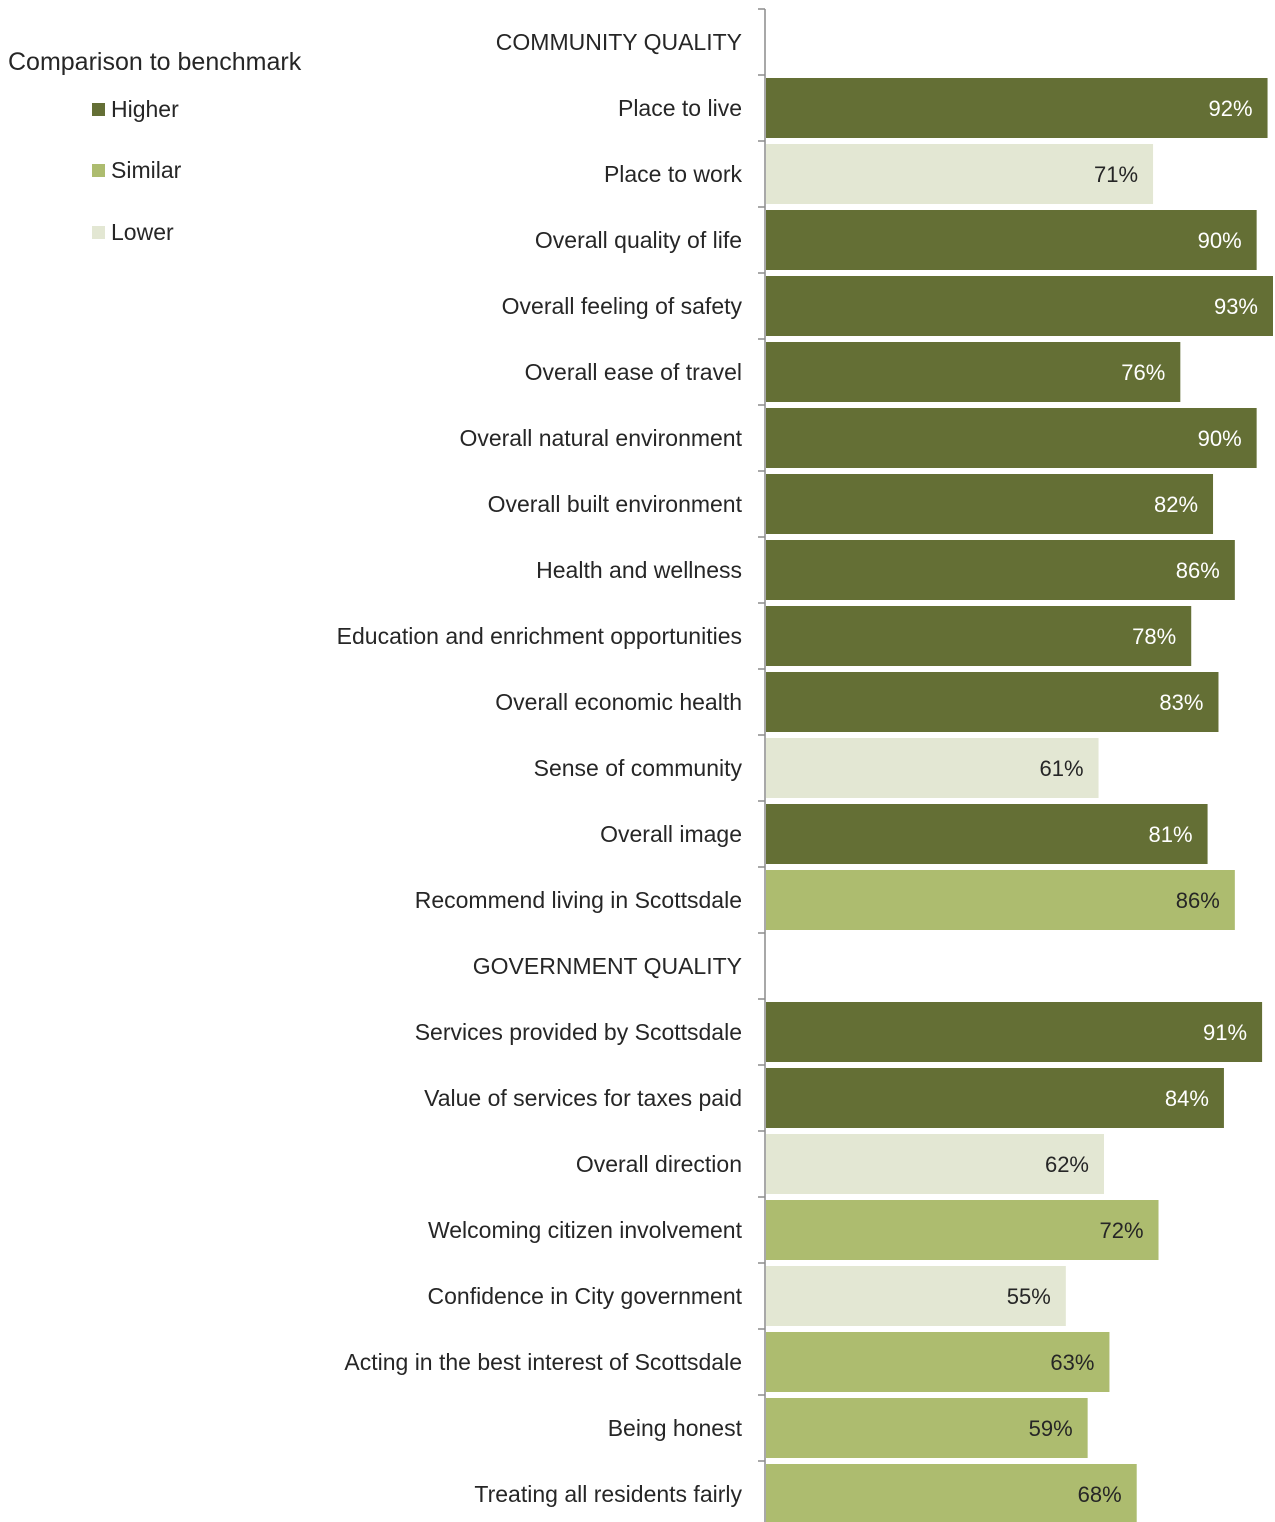 This screenshot has width=1275, height=1522. I want to click on value-label-being-honest: 59%, so click(1051, 1428).